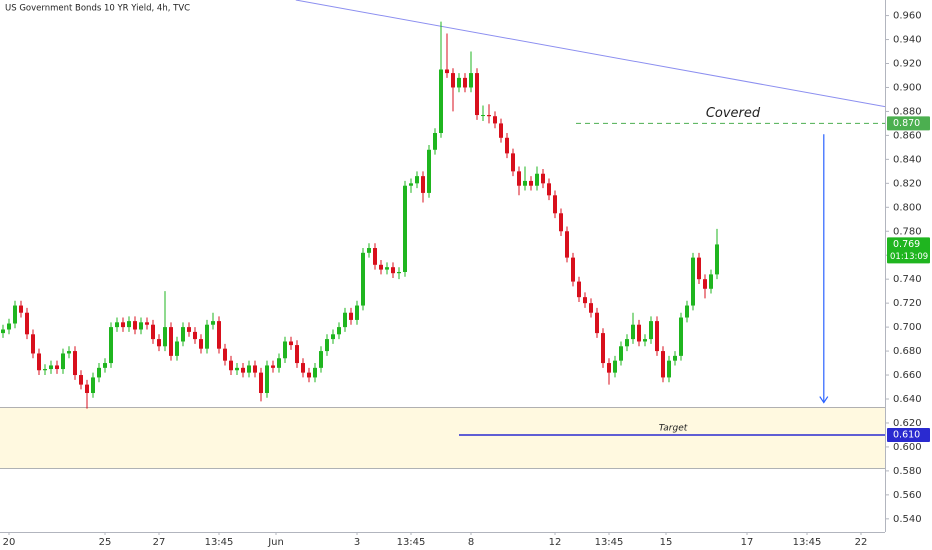 The image size is (932, 550). Describe the element at coordinates (906, 244) in the screenshot. I see `last-price-label: 0.769` at that location.